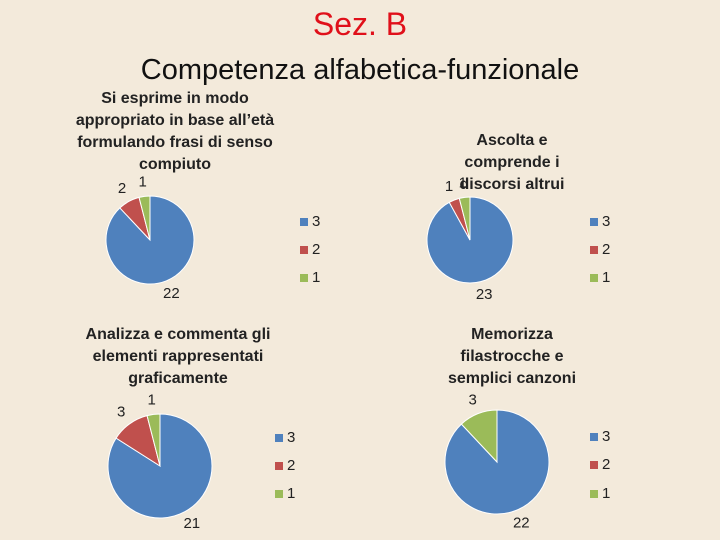 The image size is (720, 540). I want to click on data-label: 21, so click(191, 523).